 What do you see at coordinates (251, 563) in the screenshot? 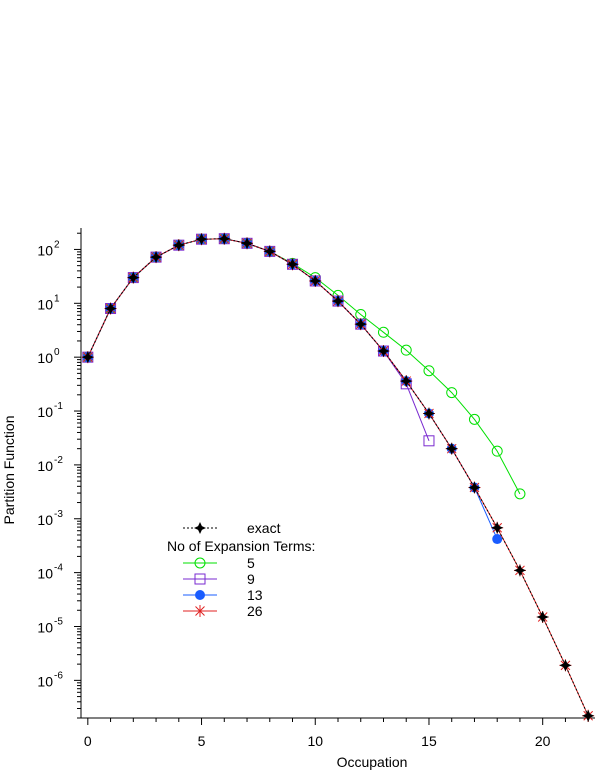
I see `legend-label-5: 5` at bounding box center [251, 563].